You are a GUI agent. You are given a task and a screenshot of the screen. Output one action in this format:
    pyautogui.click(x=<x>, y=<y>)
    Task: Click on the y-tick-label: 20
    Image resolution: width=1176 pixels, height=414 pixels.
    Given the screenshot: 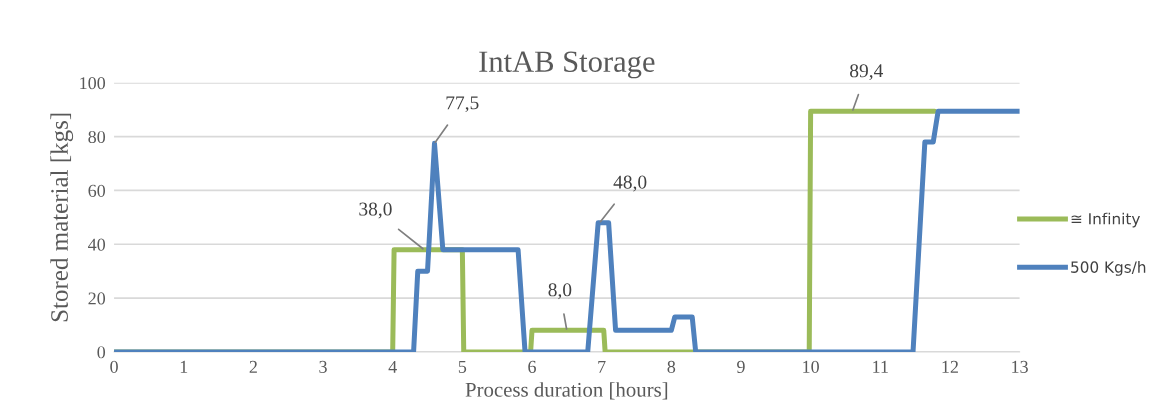 What is the action you would take?
    pyautogui.click(x=97, y=298)
    